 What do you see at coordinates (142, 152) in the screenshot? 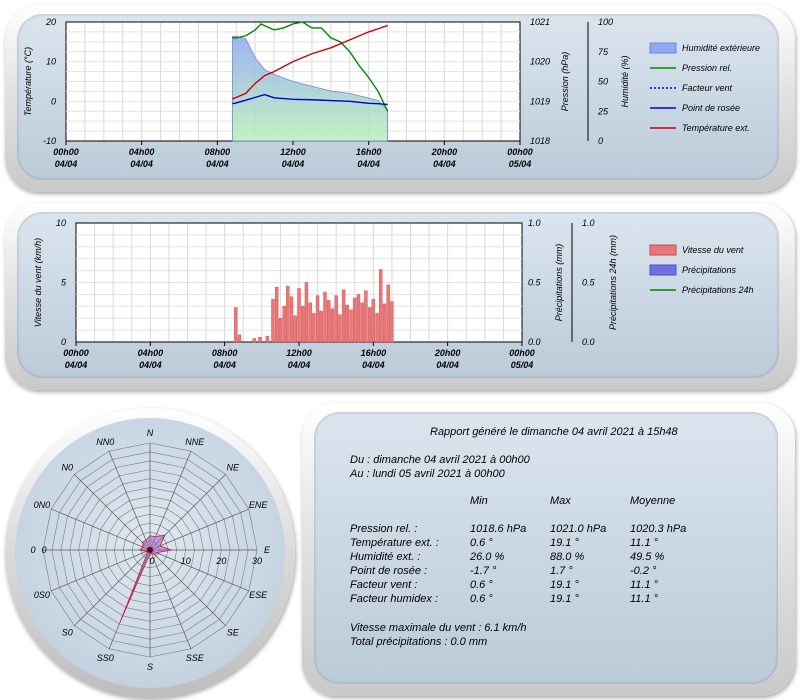
I see `x-tick-label: 04h00` at bounding box center [142, 152].